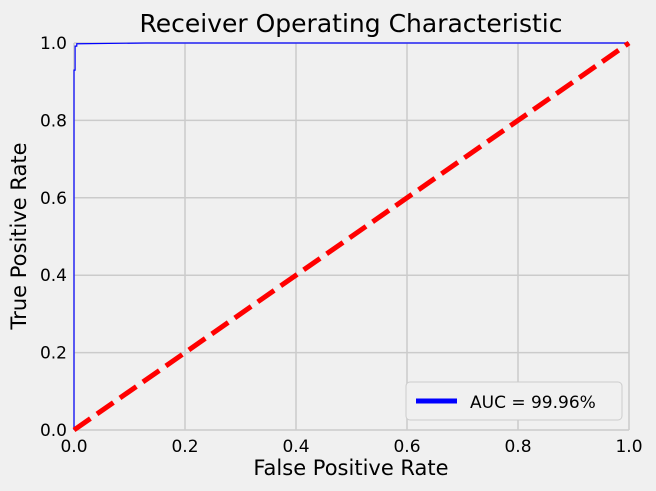 The height and width of the screenshot is (491, 656). I want to click on legend-label: AUC = 99.96%, so click(533, 403).